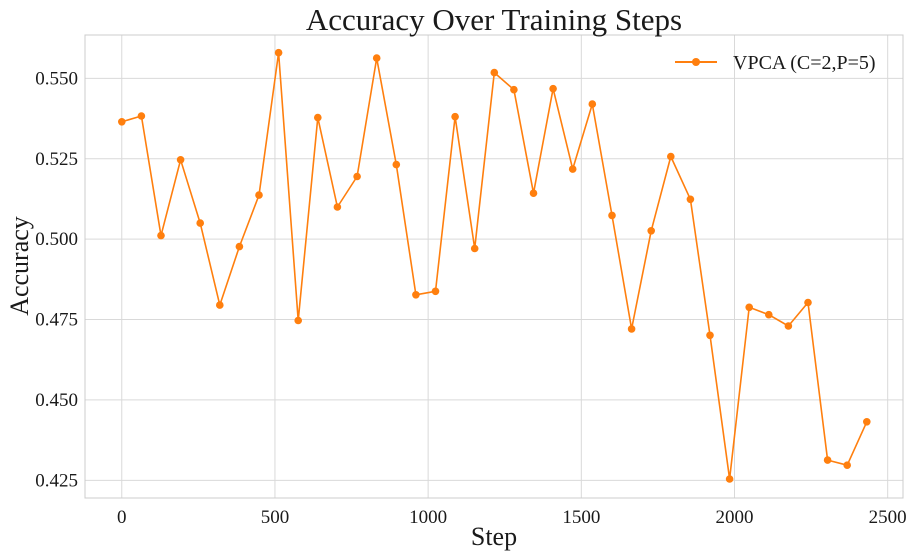 The image size is (913, 557). Describe the element at coordinates (734, 517) in the screenshot. I see `x-tick-label: 2000` at that location.